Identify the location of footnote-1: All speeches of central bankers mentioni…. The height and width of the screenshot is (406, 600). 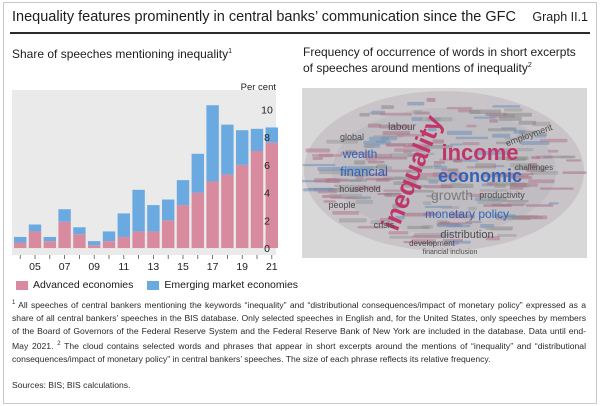
(299, 325).